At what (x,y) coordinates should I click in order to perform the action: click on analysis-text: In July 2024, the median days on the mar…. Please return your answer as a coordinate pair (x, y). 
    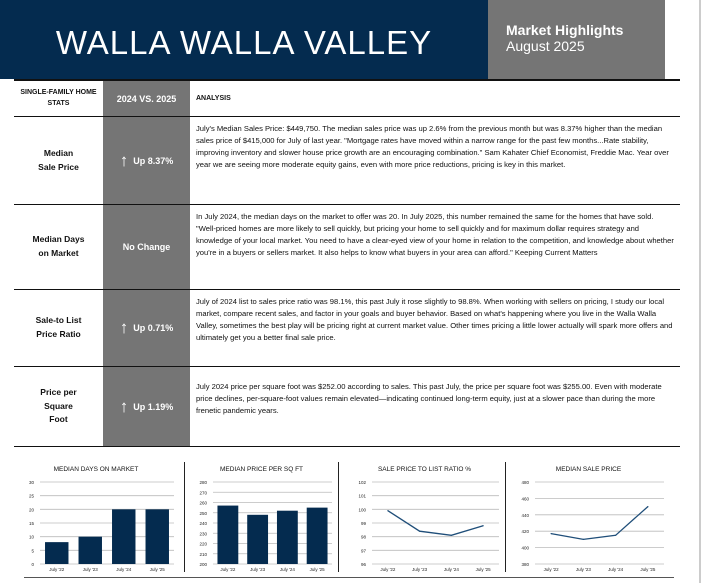
    Looking at the image, I should click on (435, 235).